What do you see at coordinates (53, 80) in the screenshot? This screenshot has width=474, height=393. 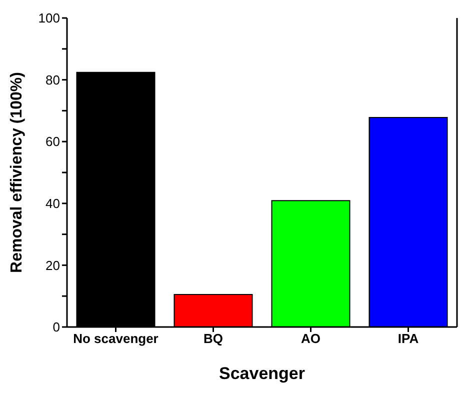 I see `y-tick-label: 80` at bounding box center [53, 80].